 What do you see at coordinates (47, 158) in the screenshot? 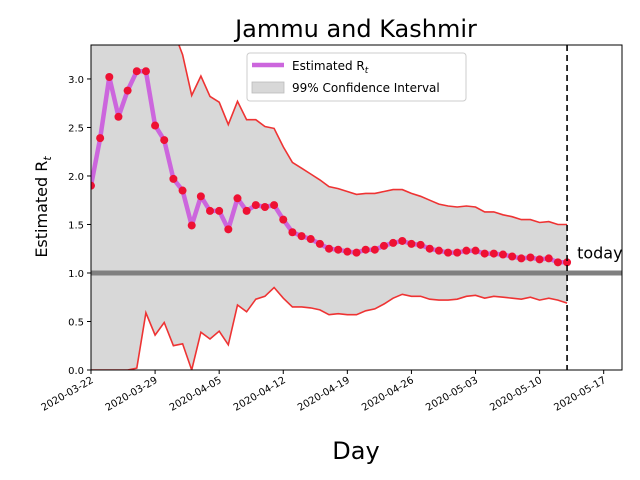
I see `y-axis-label-sub: t` at bounding box center [47, 158].